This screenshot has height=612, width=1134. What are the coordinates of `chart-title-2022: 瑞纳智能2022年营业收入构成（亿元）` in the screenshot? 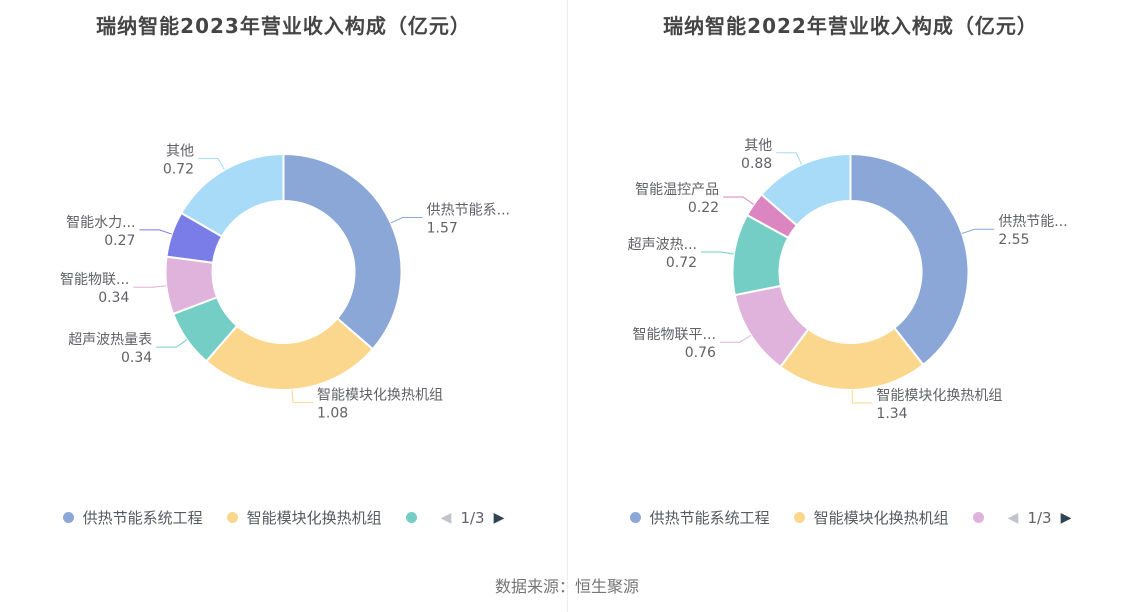 It's located at (850, 26).